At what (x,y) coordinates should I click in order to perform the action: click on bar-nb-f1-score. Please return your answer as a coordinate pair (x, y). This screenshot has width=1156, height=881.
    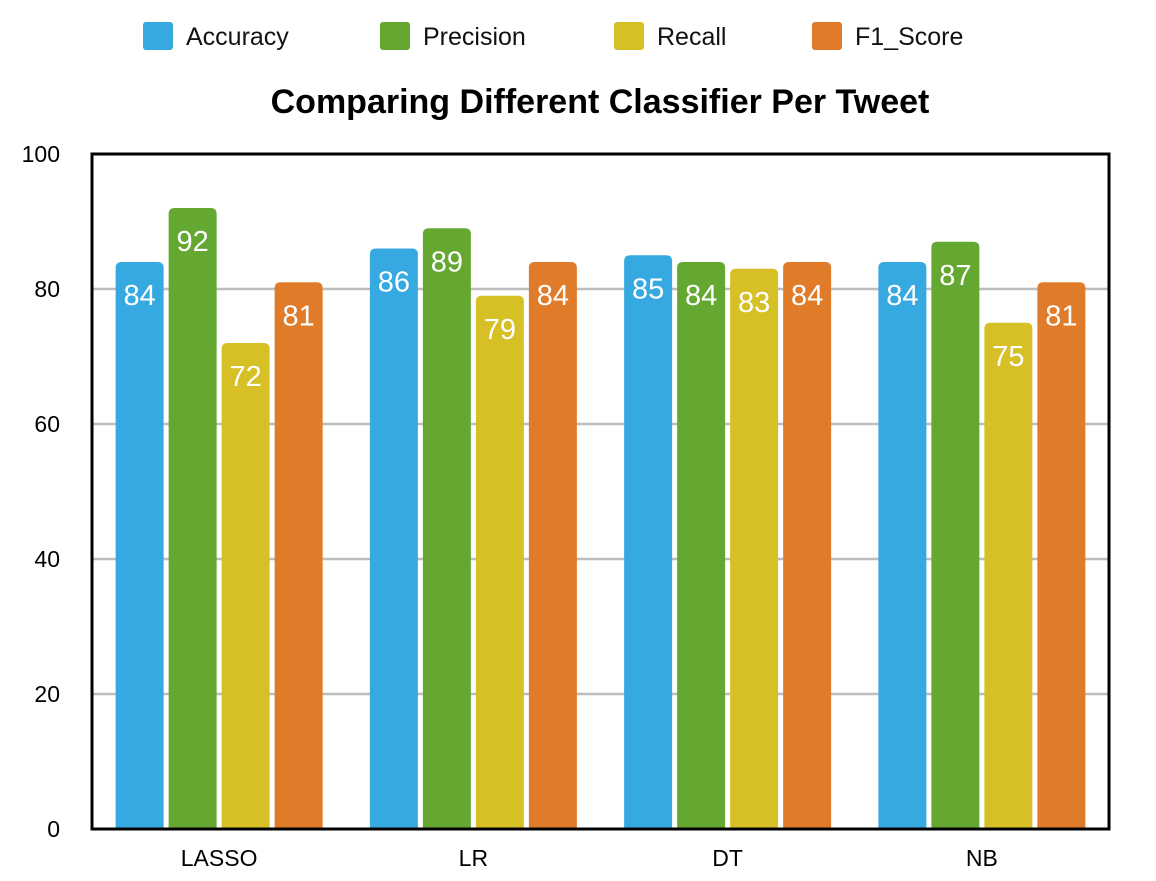
    Looking at the image, I should click on (1061, 555).